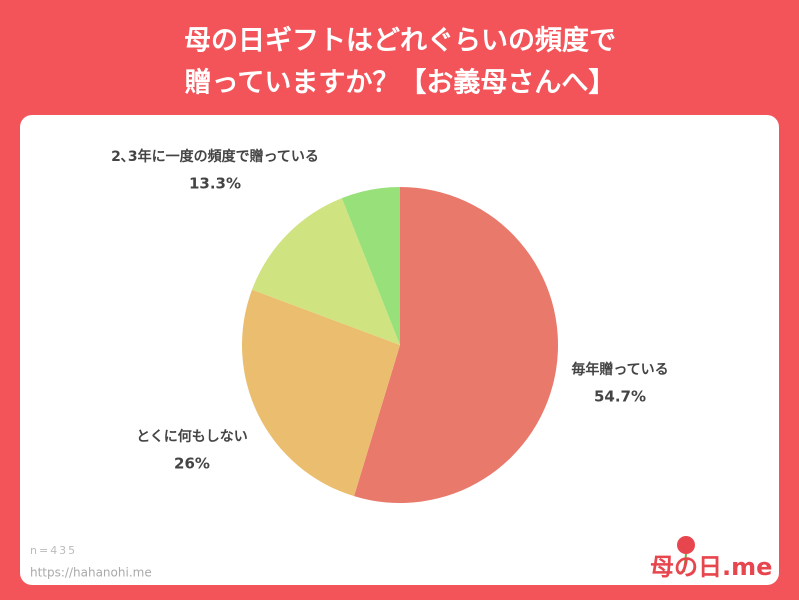 The width and height of the screenshot is (799, 604). What do you see at coordinates (620, 397) in the screenshot?
I see `slice-value: 54.7%` at bounding box center [620, 397].